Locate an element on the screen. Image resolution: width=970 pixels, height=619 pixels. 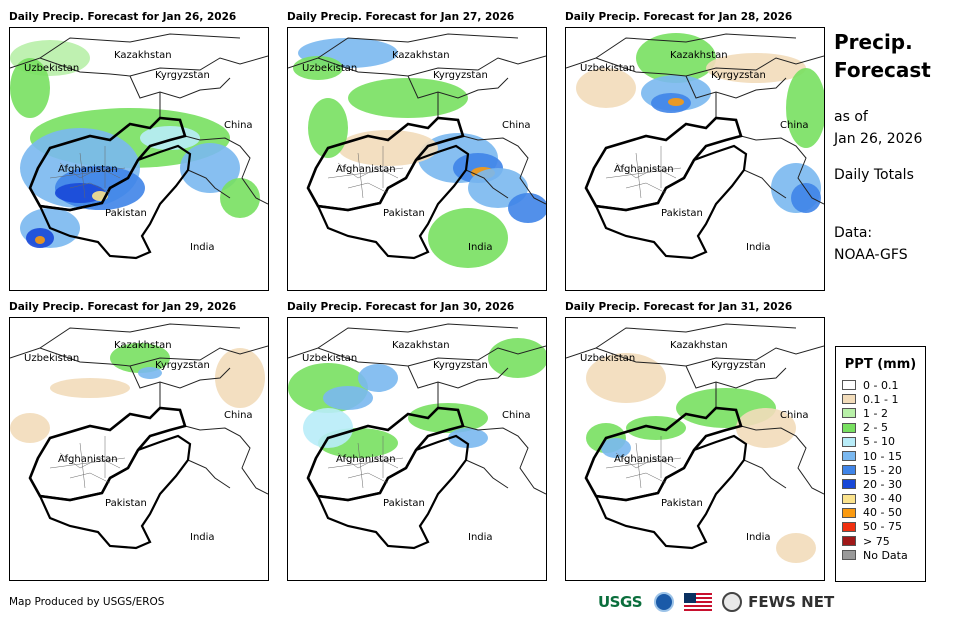
data-source: NOAA-GFS is located at coordinates (871, 255).